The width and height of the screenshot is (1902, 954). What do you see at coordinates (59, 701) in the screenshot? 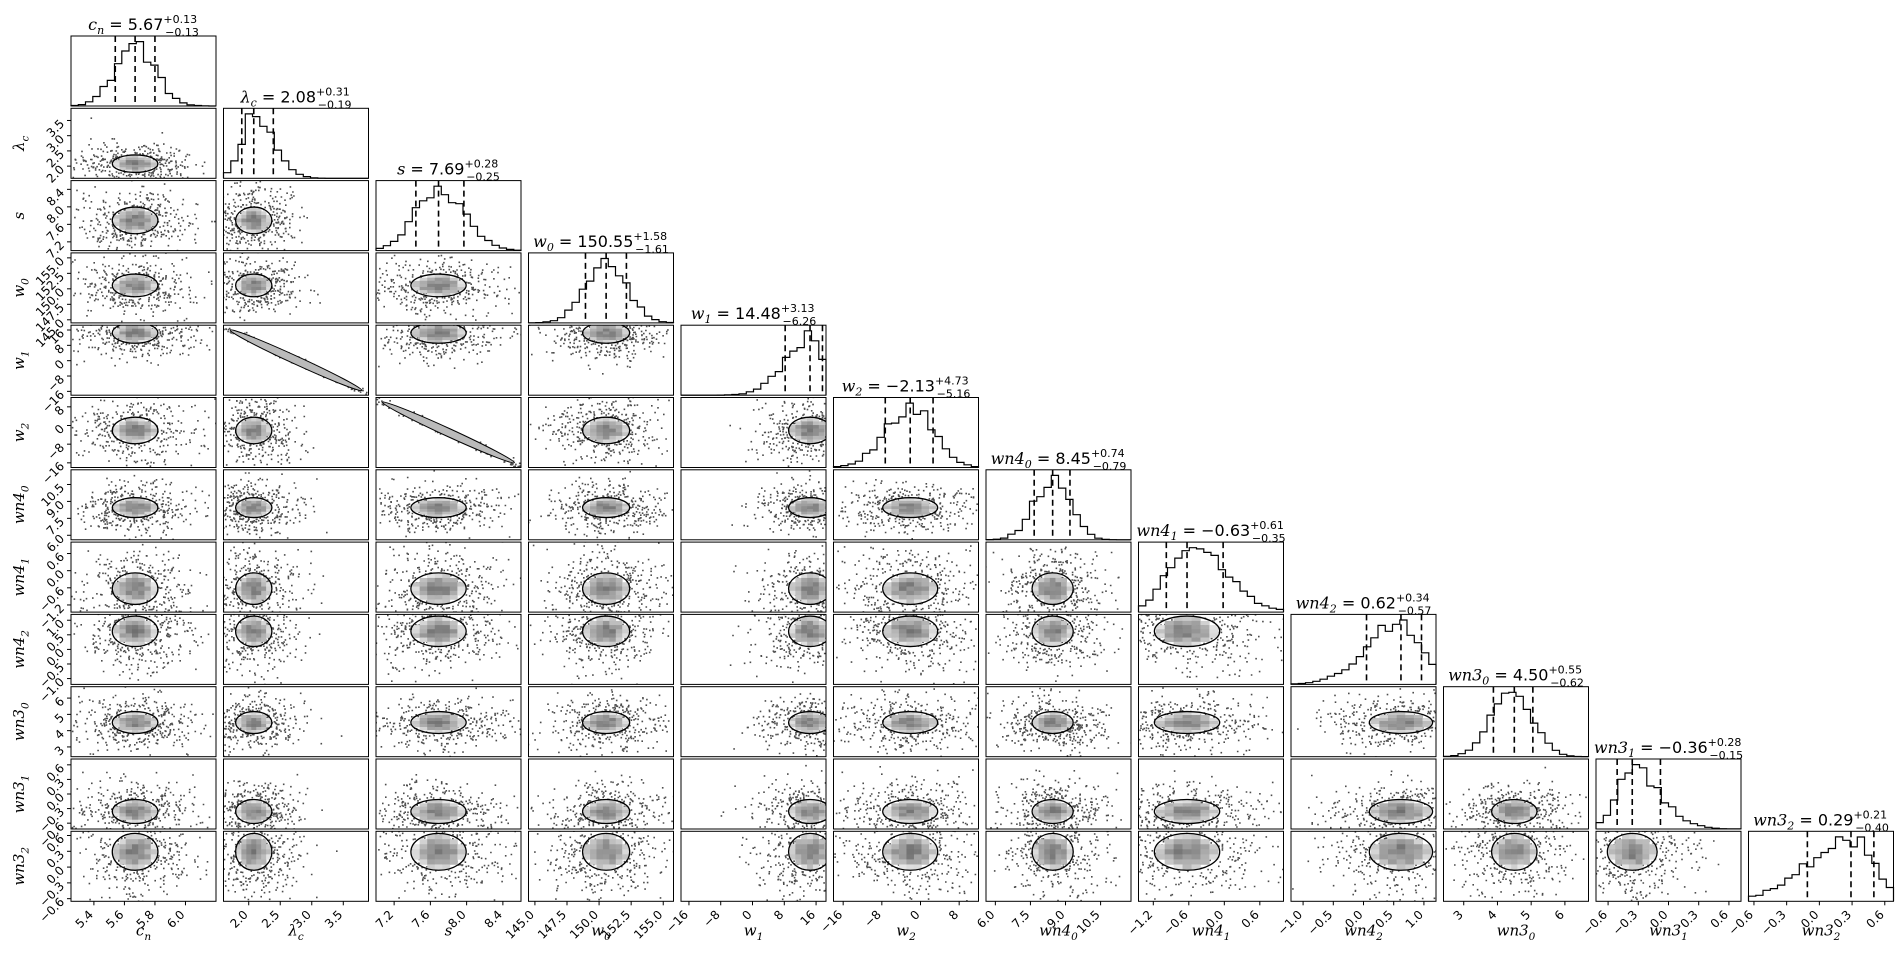
I see `ytick-9-3: 6` at bounding box center [59, 701].